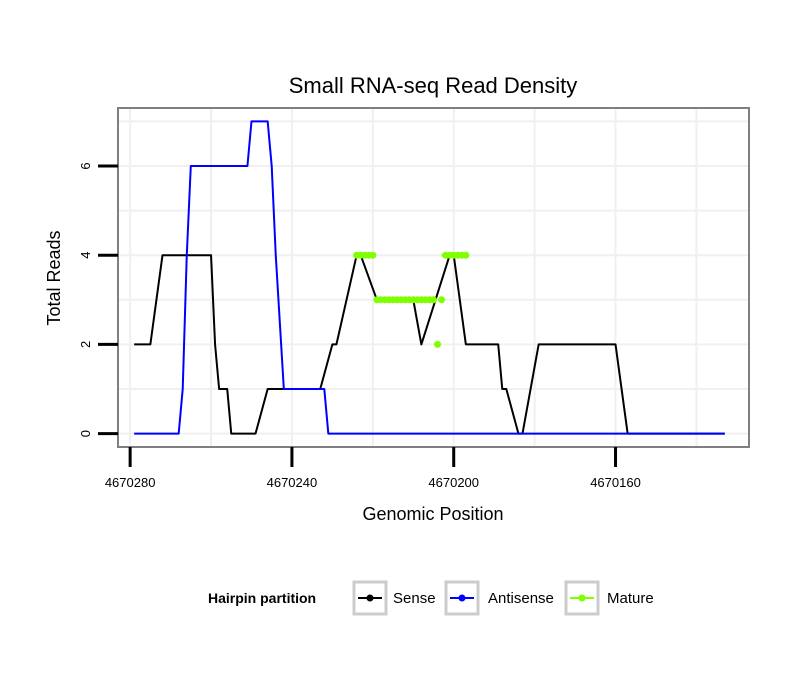 The image size is (810, 690). I want to click on chart-title: Small RNA-seq Read Density, so click(433, 85).